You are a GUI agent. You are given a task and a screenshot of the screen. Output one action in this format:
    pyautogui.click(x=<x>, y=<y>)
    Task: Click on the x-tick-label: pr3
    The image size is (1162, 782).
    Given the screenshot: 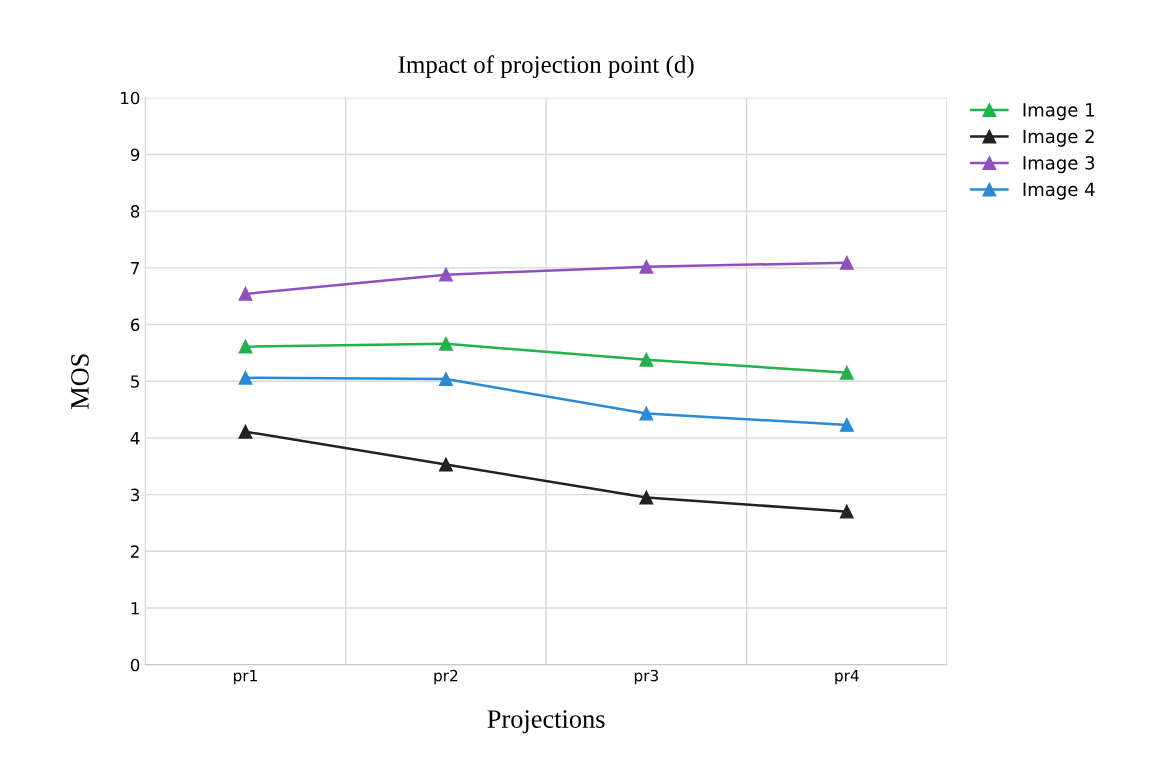 What is the action you would take?
    pyautogui.click(x=646, y=677)
    